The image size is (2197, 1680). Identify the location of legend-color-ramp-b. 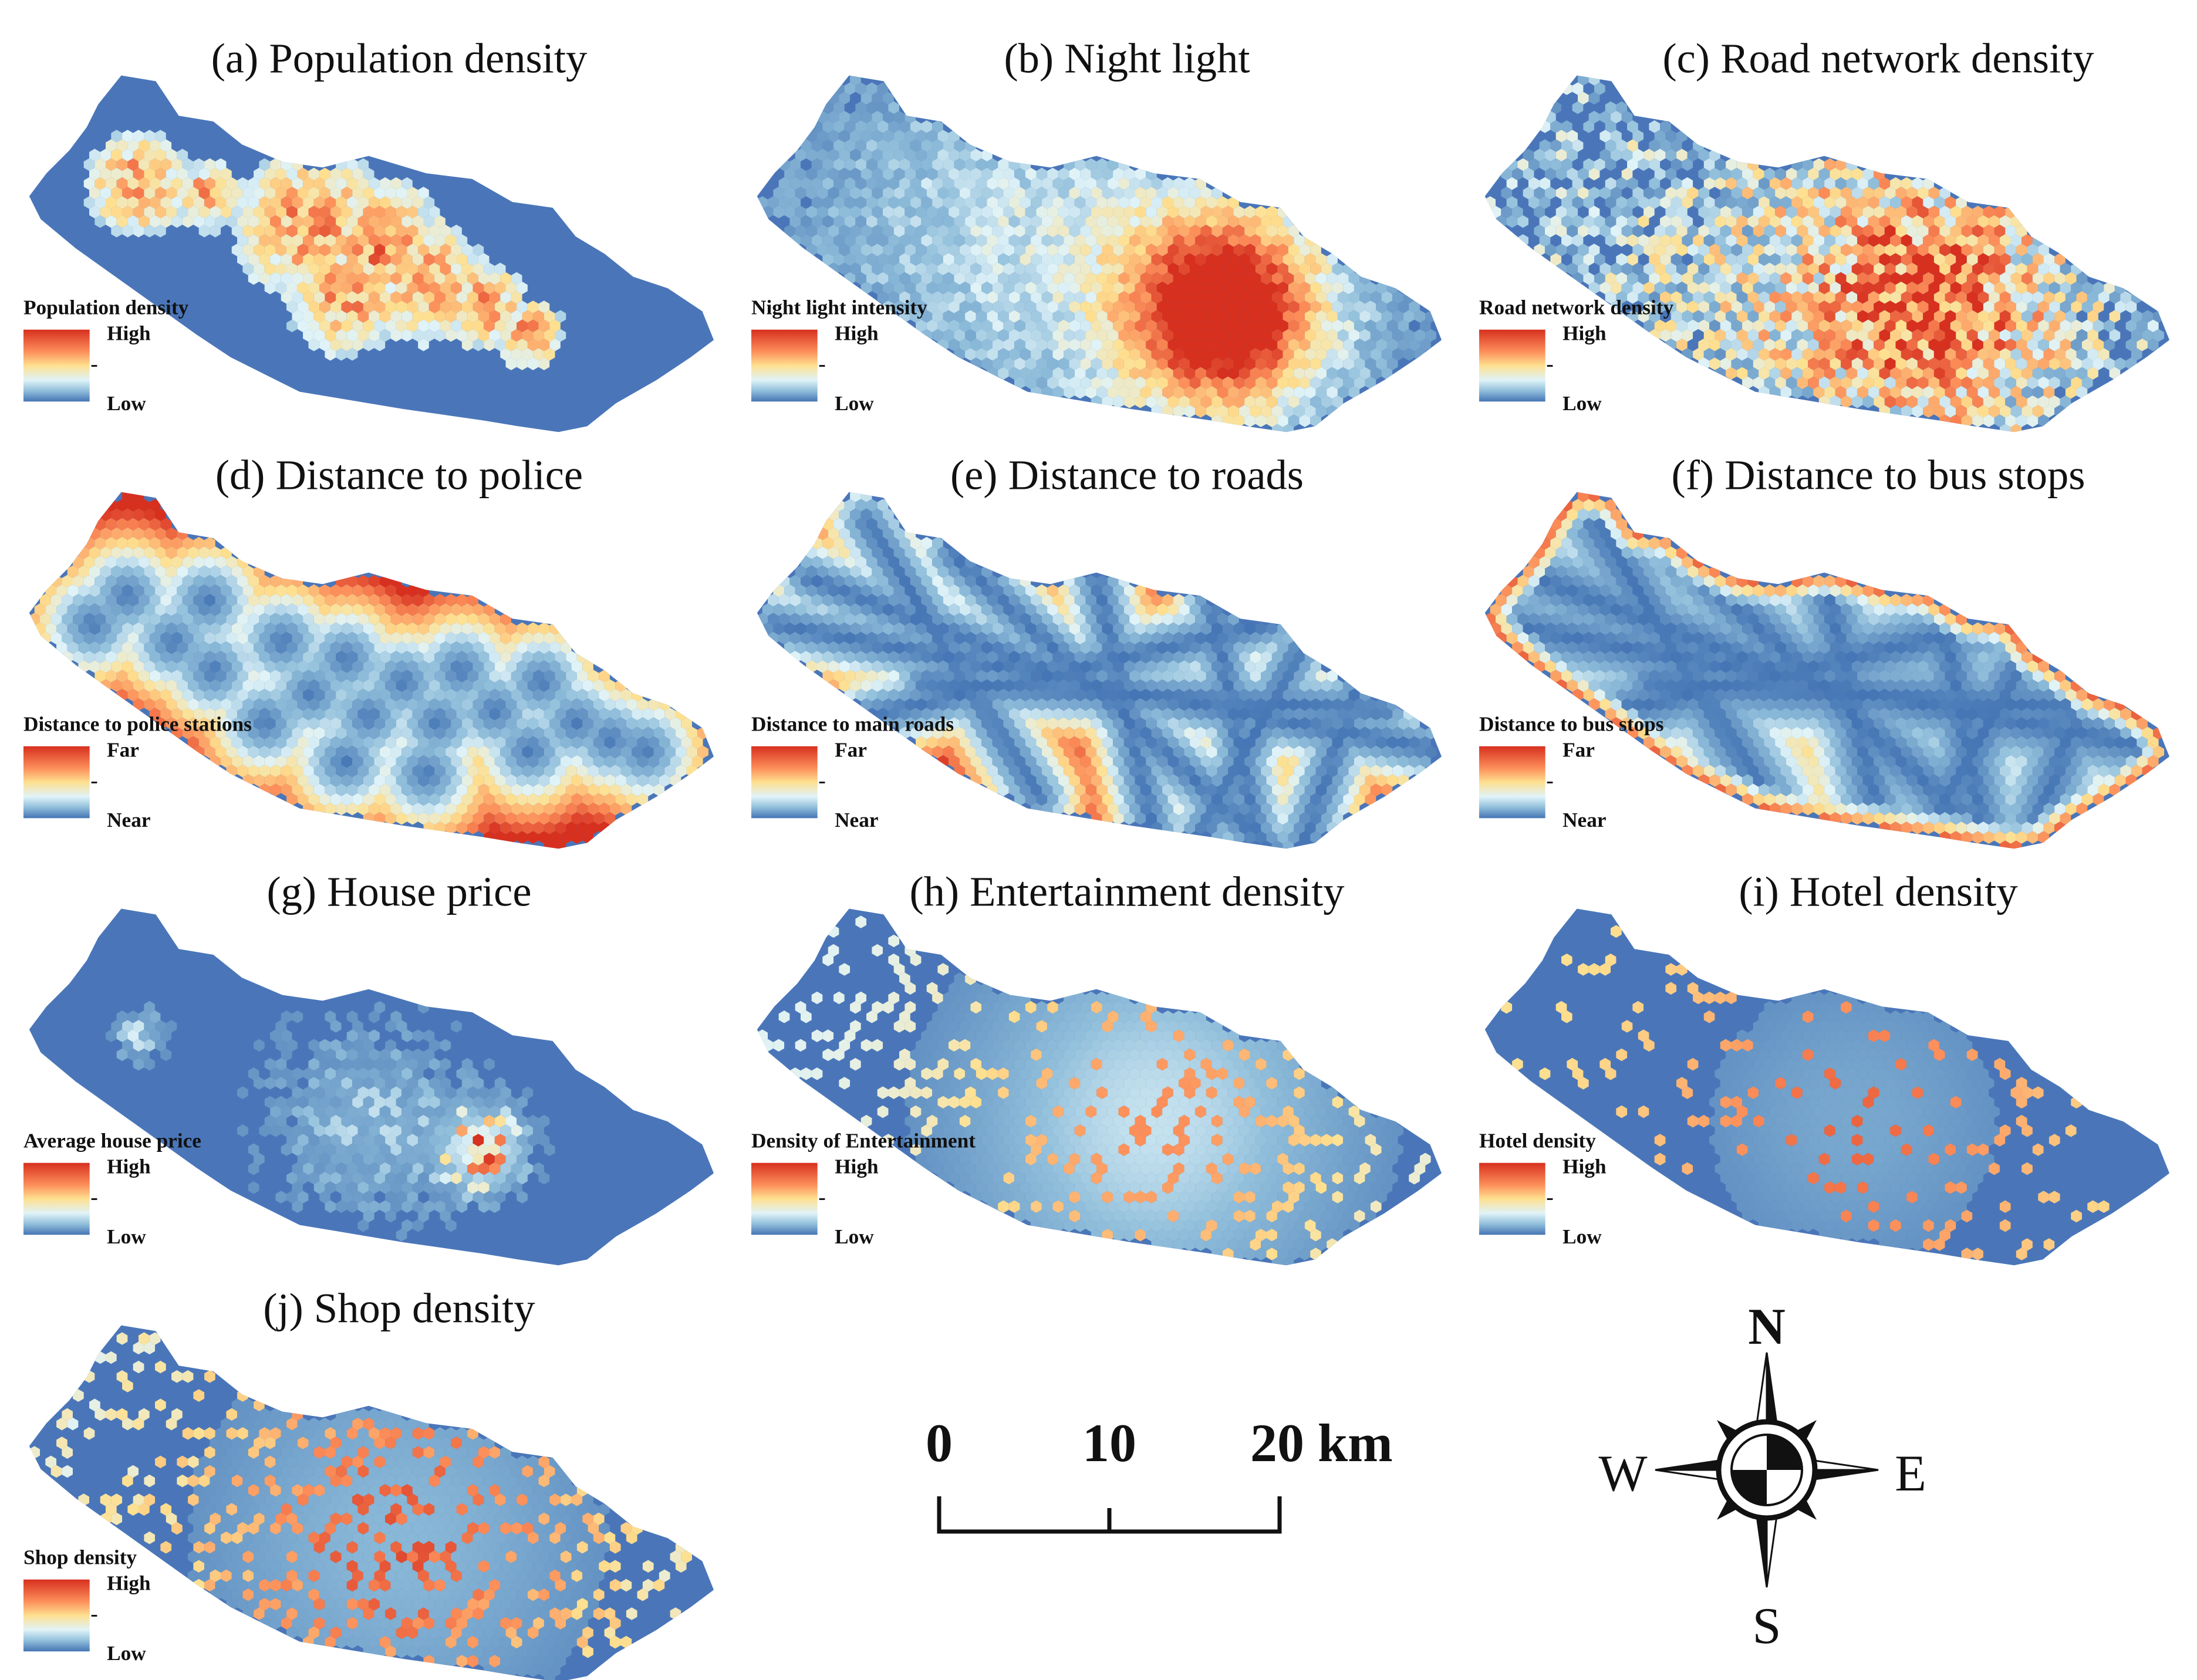
(784, 366).